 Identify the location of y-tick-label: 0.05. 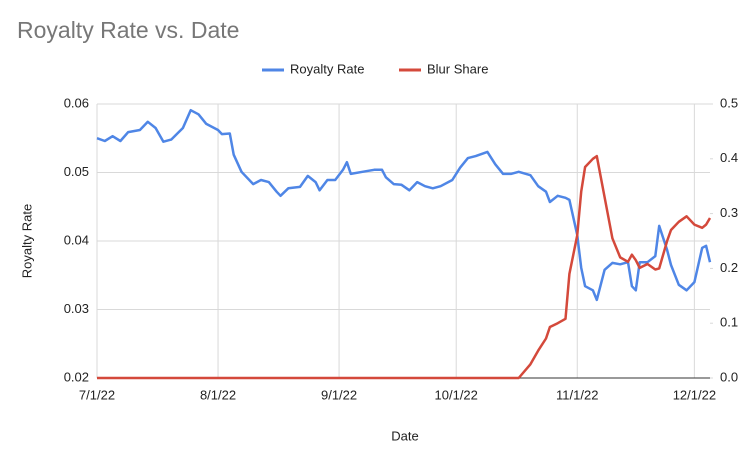
(76, 171).